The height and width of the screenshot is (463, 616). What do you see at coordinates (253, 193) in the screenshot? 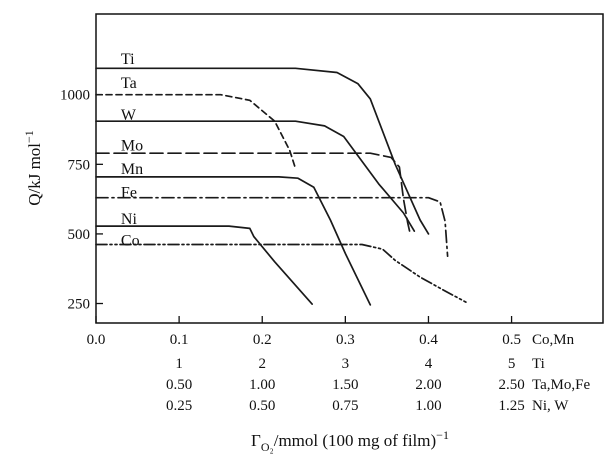
I see `series-curve-mo` at bounding box center [253, 193].